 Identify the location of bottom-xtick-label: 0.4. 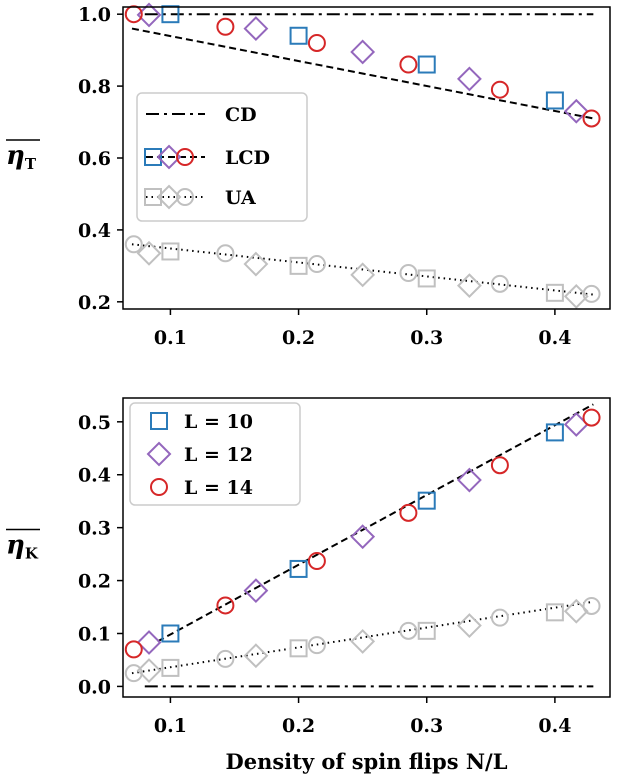
(554, 726).